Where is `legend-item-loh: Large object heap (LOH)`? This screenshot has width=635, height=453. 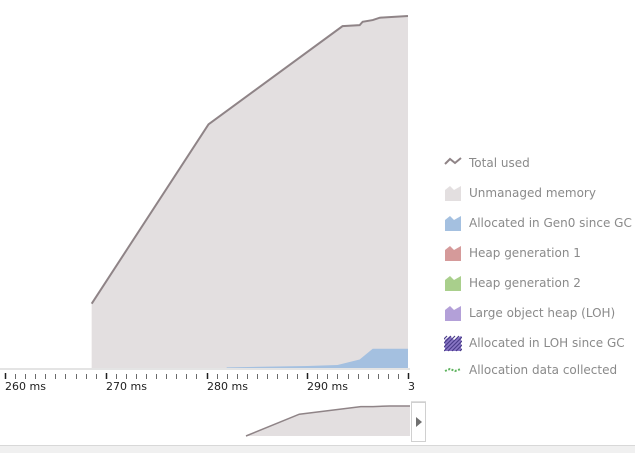 legend-item-loh: Large object heap (LOH) is located at coordinates (529, 313).